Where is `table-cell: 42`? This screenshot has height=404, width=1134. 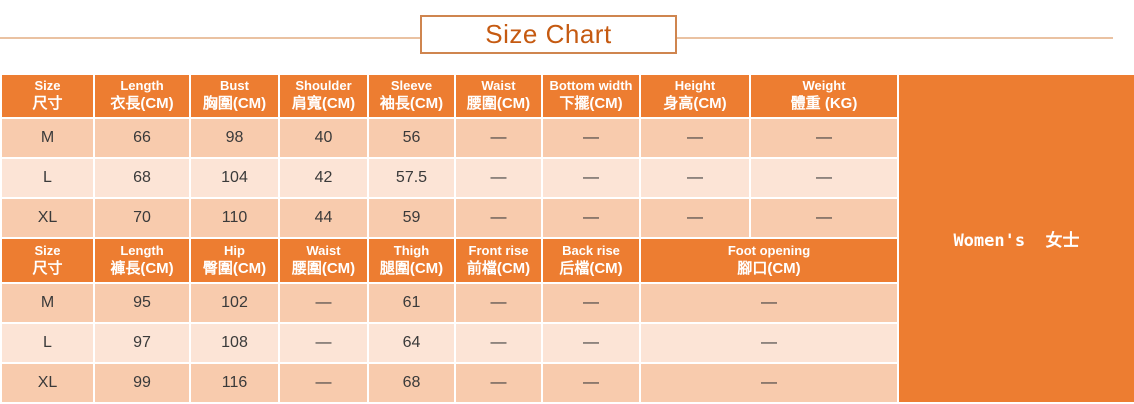
table-cell: 42 is located at coordinates (323, 178).